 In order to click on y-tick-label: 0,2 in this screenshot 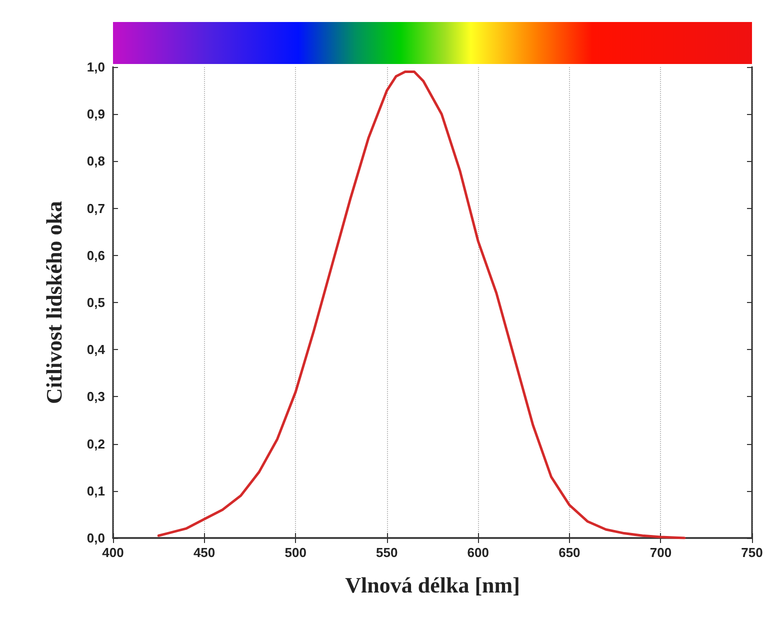, I will do `click(95, 444)`.